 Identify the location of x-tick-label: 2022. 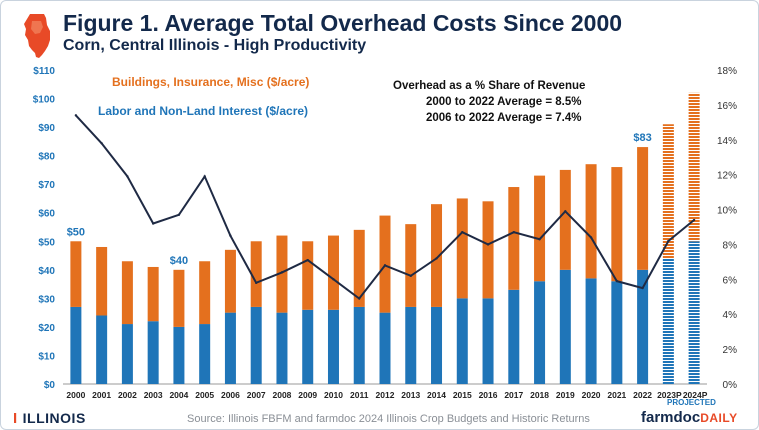
(642, 395).